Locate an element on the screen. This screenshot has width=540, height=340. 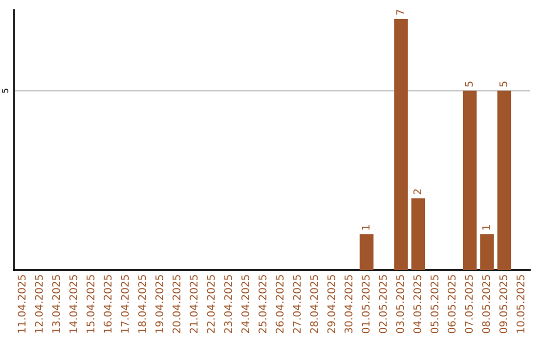
x-tick-label: 14.04.2025 is located at coordinates (73, 304).